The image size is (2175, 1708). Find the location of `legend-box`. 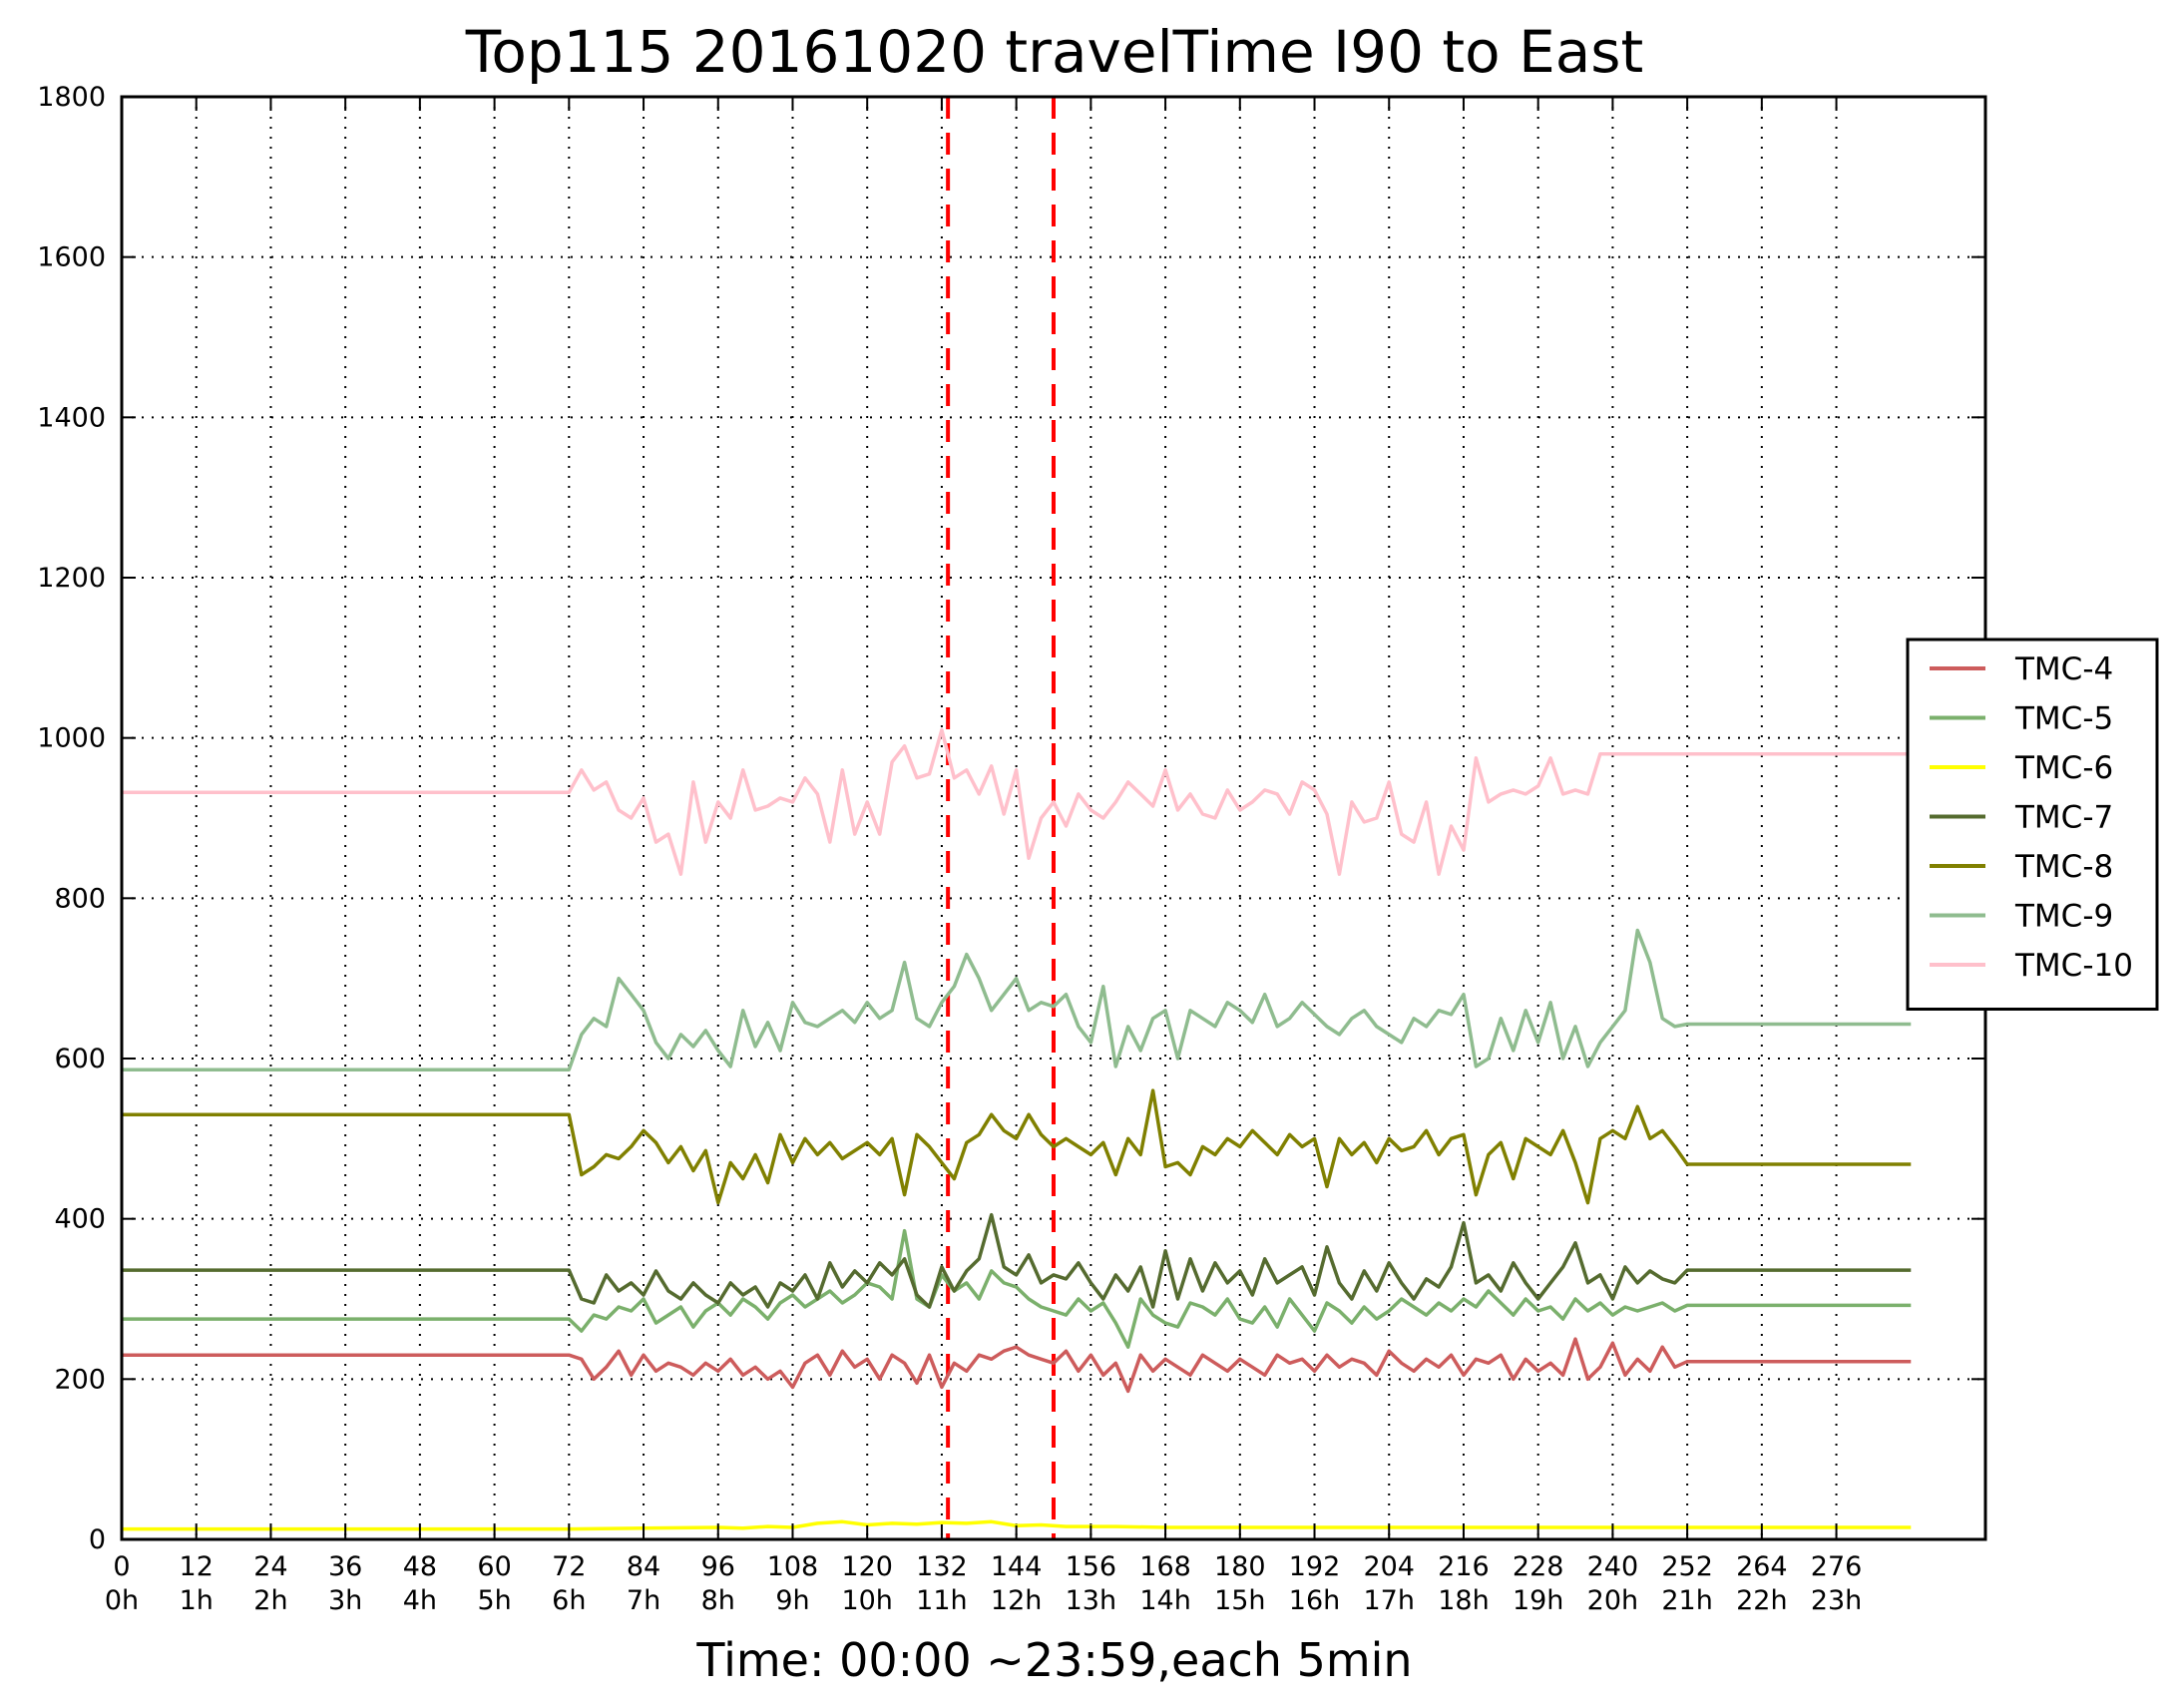

legend-box is located at coordinates (2032, 824).